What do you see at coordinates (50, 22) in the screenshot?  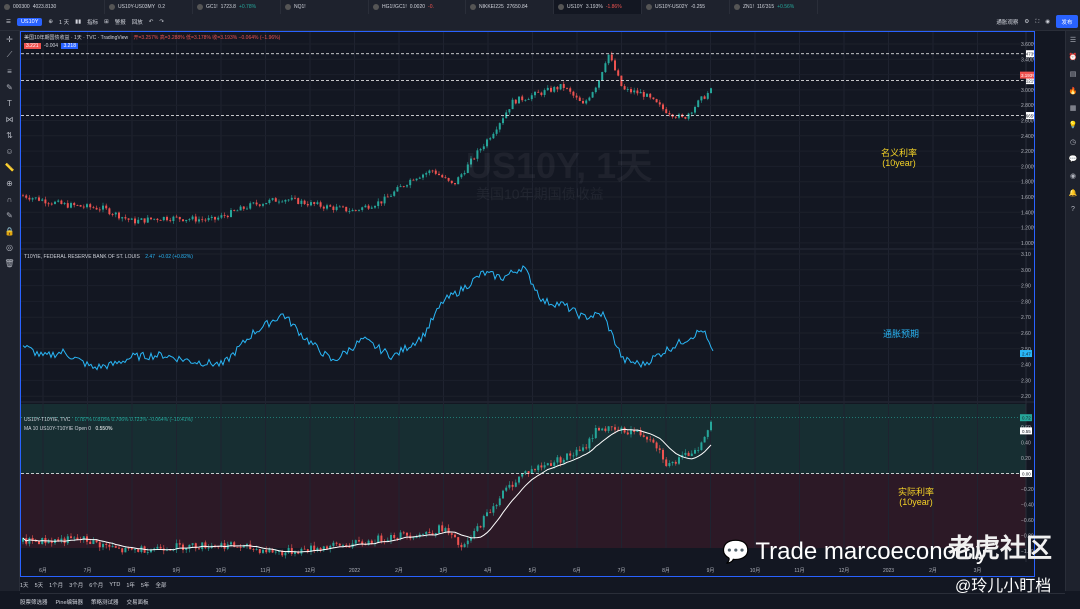 I see `add-symbol-icon: ⊕` at bounding box center [50, 22].